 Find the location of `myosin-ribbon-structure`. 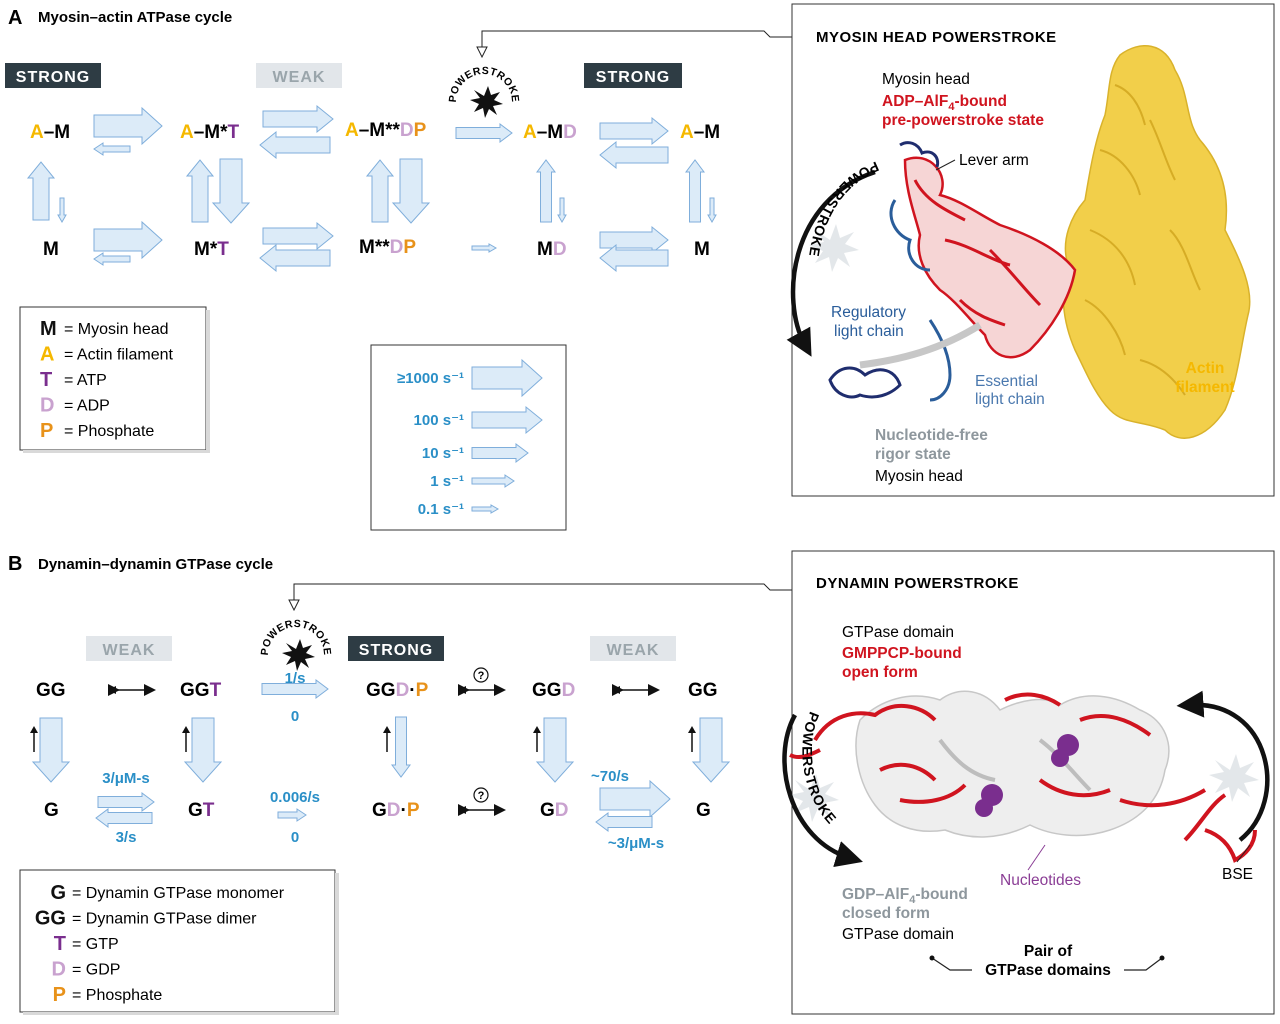

myosin-ribbon-structure is located at coordinates (952, 271).